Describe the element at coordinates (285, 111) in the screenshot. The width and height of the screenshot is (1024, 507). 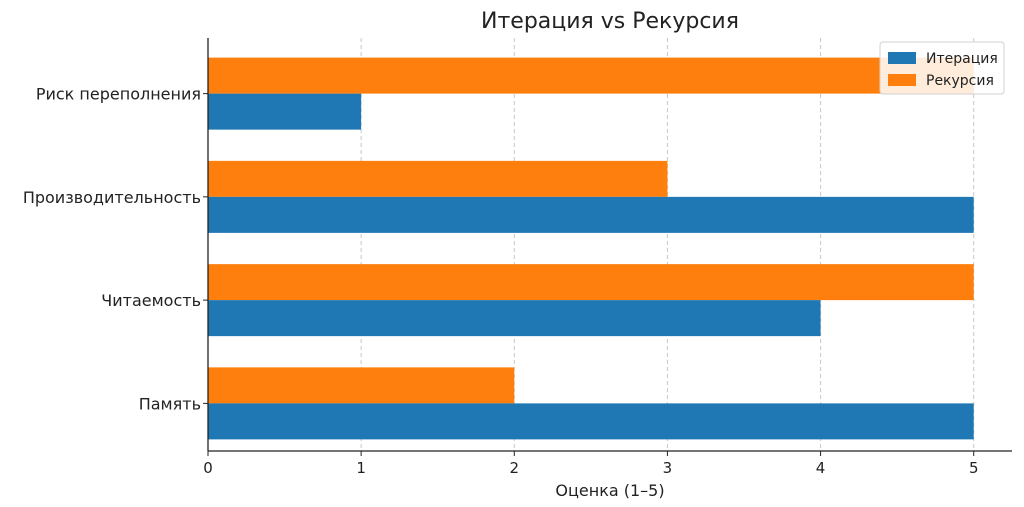
I see `bar-Итерация-3` at that location.